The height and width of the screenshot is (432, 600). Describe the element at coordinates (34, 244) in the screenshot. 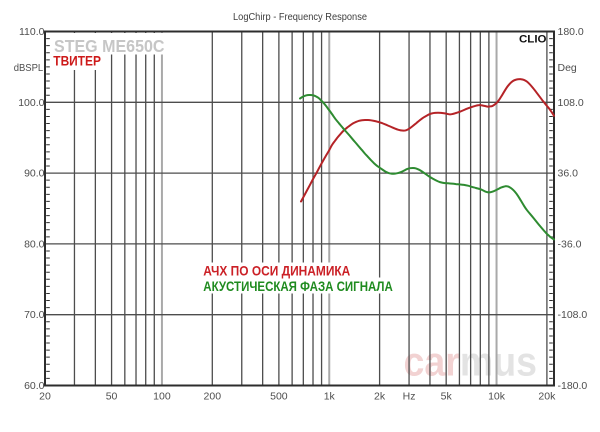

I see `svg-text: 80.0` at that location.